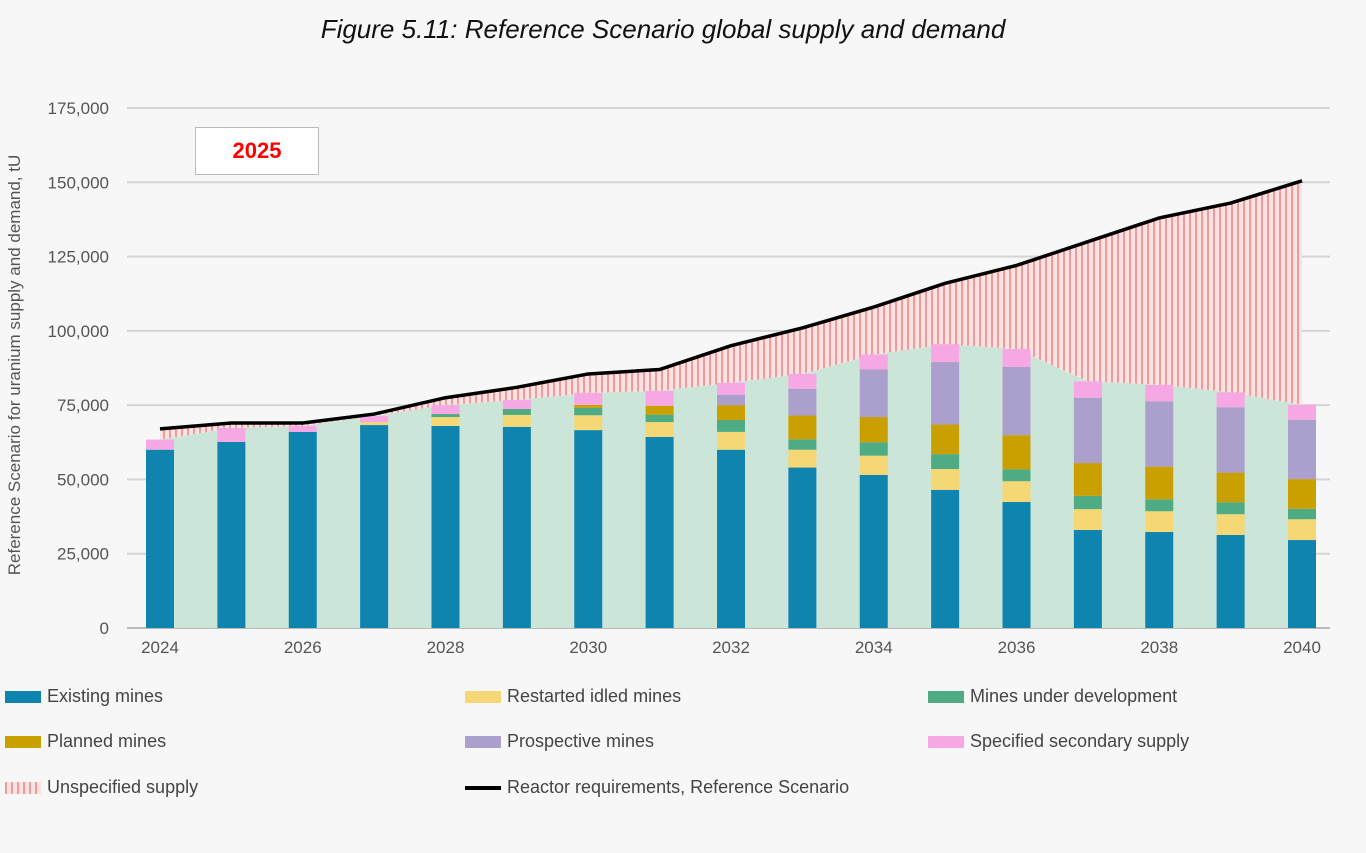 Image resolution: width=1366 pixels, height=853 pixels. Describe the element at coordinates (1016, 357) in the screenshot. I see `bar-specified-secondary-supply-2036` at that location.